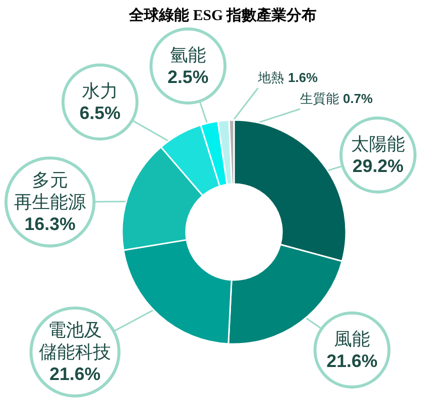 The width and height of the screenshot is (446, 405). Describe the element at coordinates (270, 77) in the screenshot. I see `slice-label: 地熱` at that location.